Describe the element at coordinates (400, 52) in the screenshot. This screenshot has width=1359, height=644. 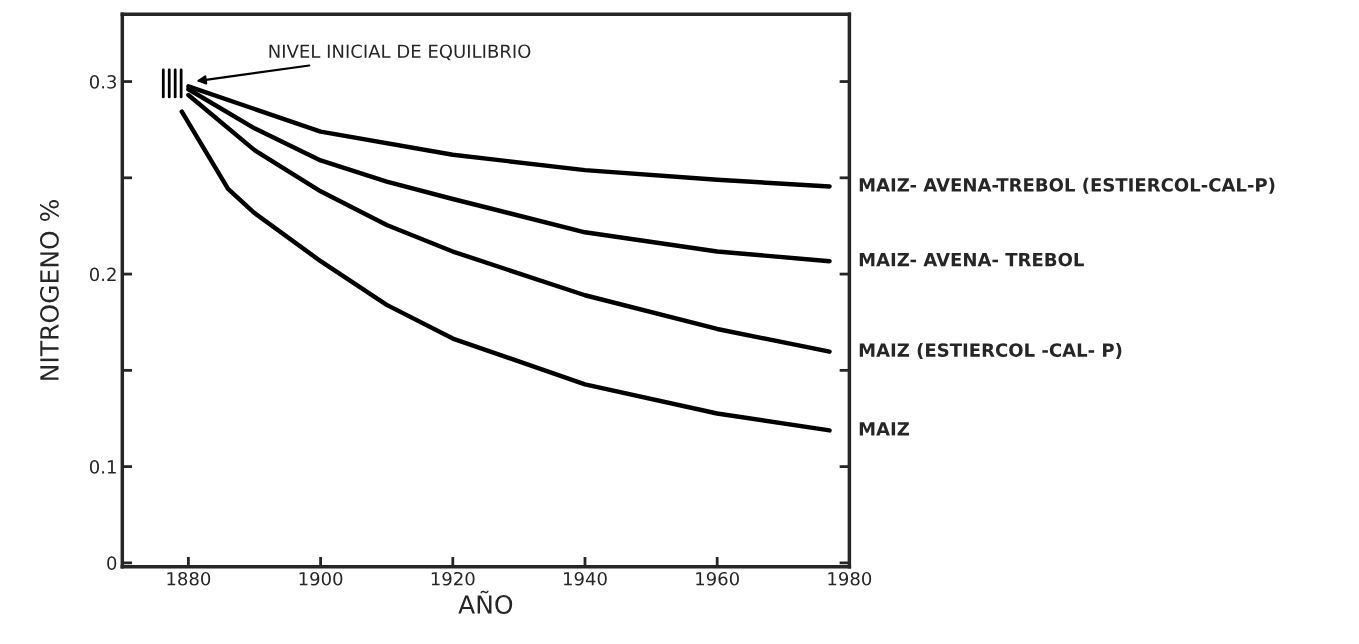
I see `annotation: NIVEL INICIAL DE EQUILIBRIO` at that location.